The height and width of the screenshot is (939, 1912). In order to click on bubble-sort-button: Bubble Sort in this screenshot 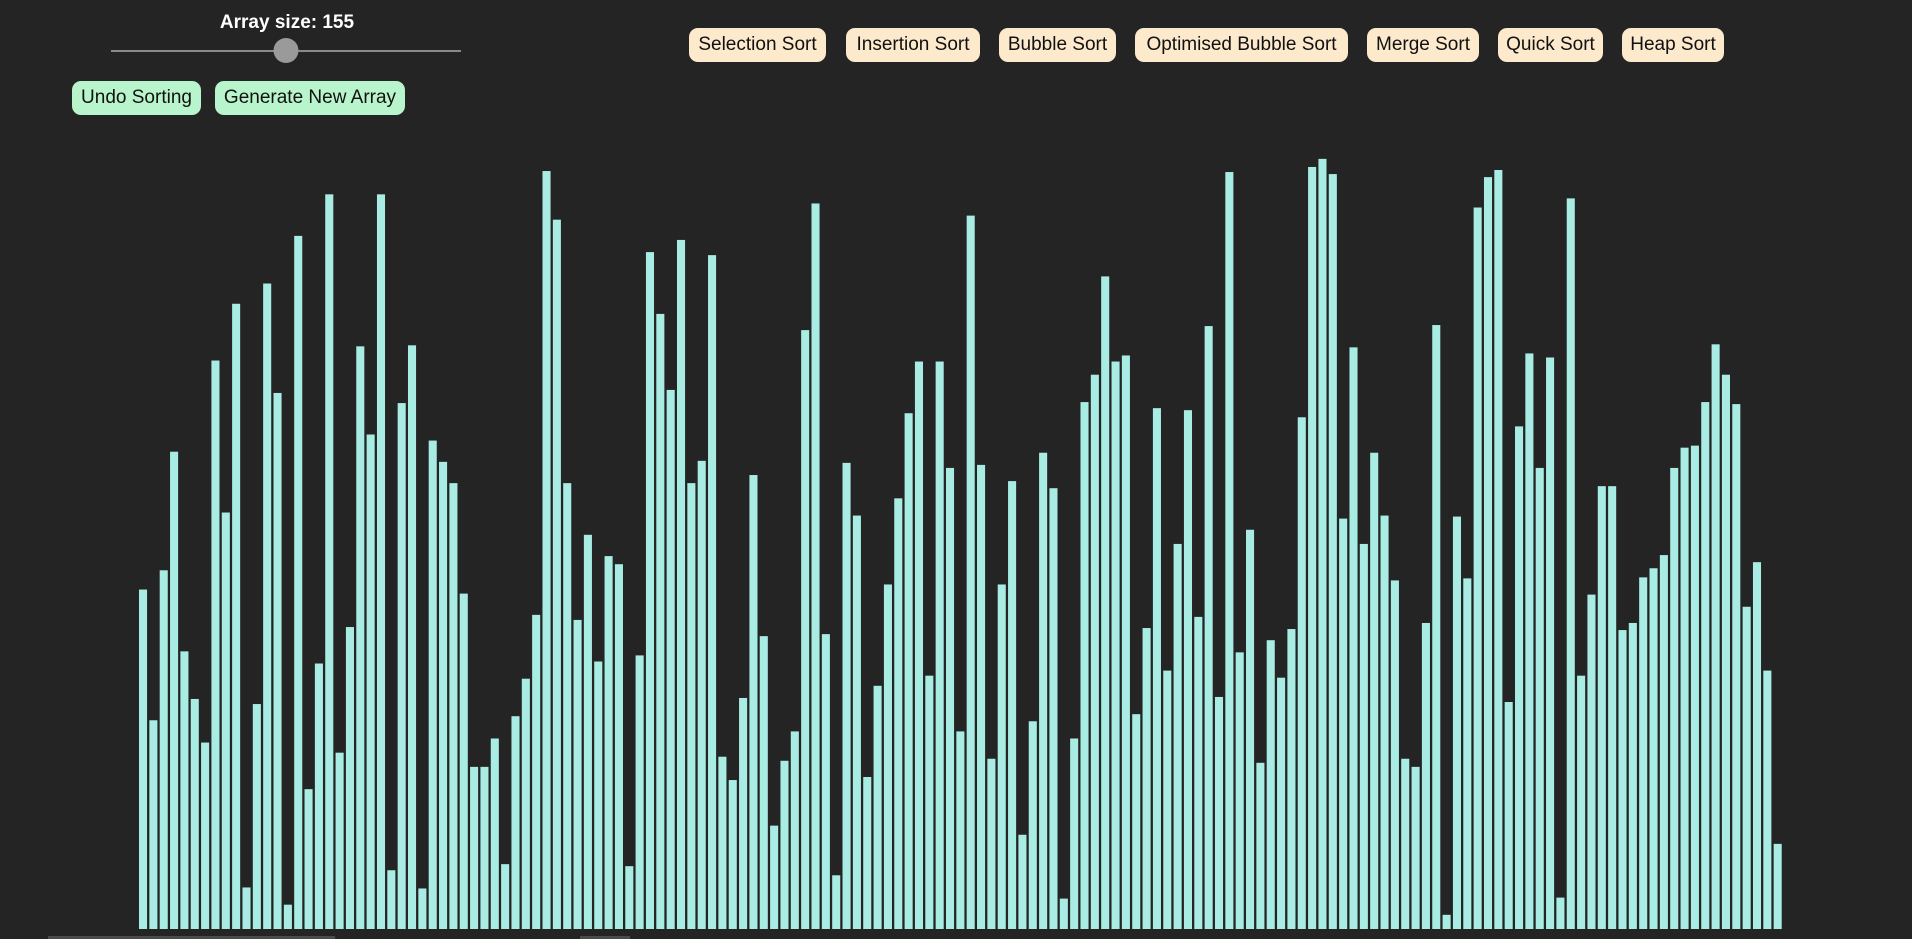, I will do `click(1057, 45)`.